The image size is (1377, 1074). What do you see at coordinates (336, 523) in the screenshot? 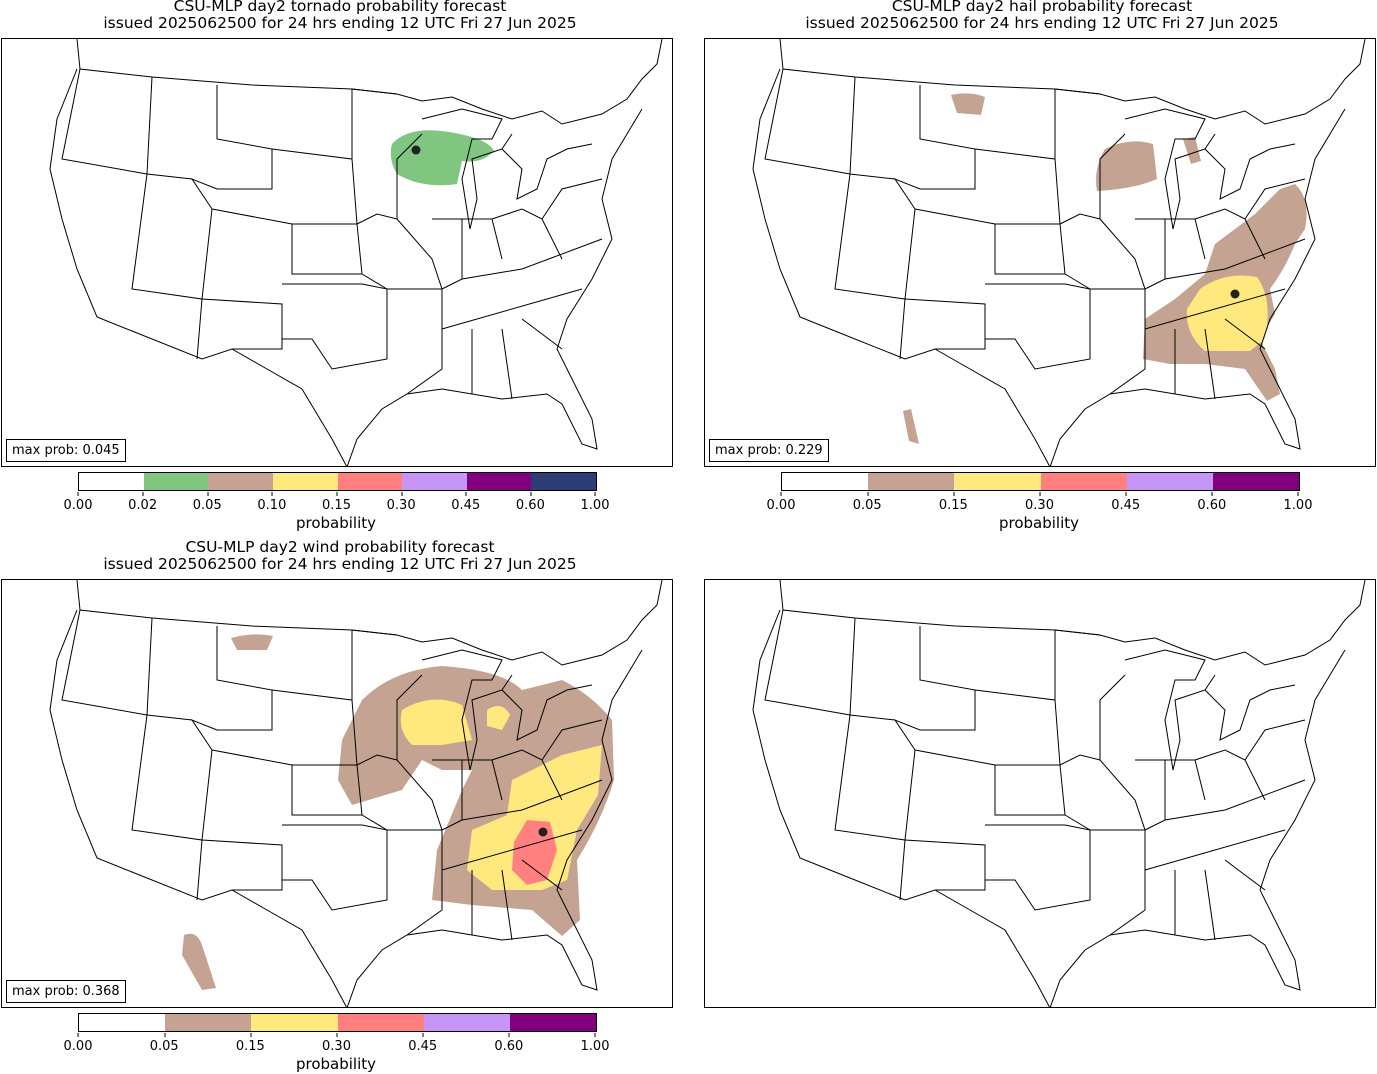
I see `tornado-colorbar-label: probability` at bounding box center [336, 523].